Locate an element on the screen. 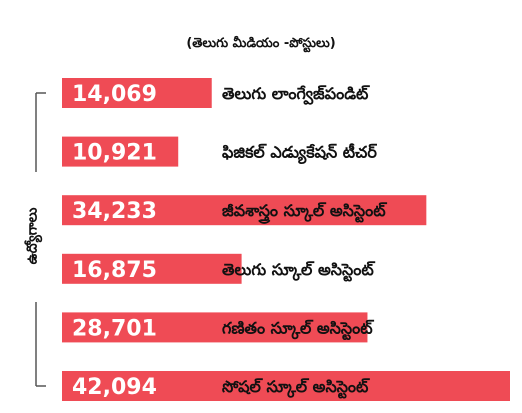 Image resolution: width=522 pixels, height=413 pixels. value-label-1: 14,069 is located at coordinates (114, 94).